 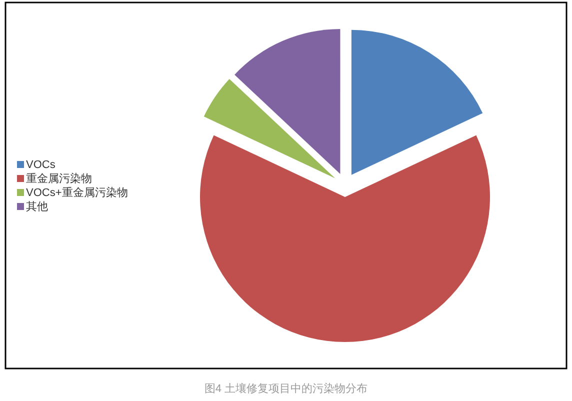 I want to click on legend-label: VOCs+重金属污染物, so click(x=77, y=192).